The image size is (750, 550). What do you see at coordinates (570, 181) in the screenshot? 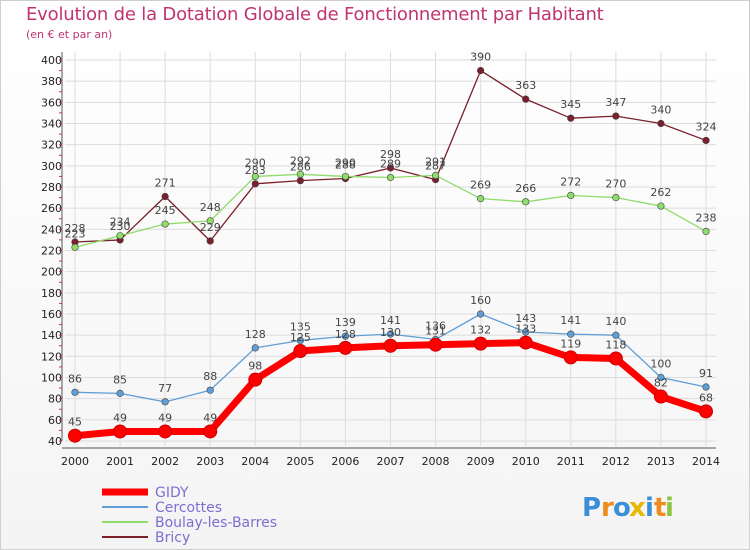
I see `data-label: 272` at bounding box center [570, 181].